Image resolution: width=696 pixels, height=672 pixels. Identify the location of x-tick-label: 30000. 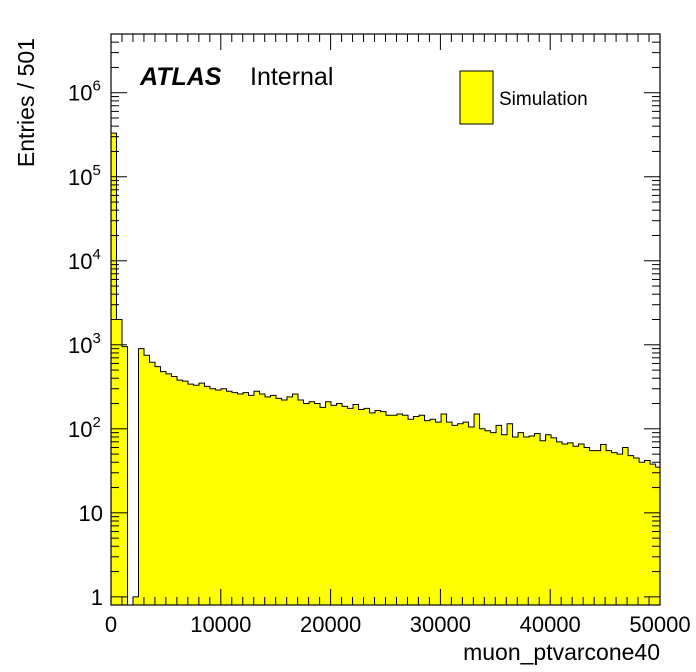
(440, 624).